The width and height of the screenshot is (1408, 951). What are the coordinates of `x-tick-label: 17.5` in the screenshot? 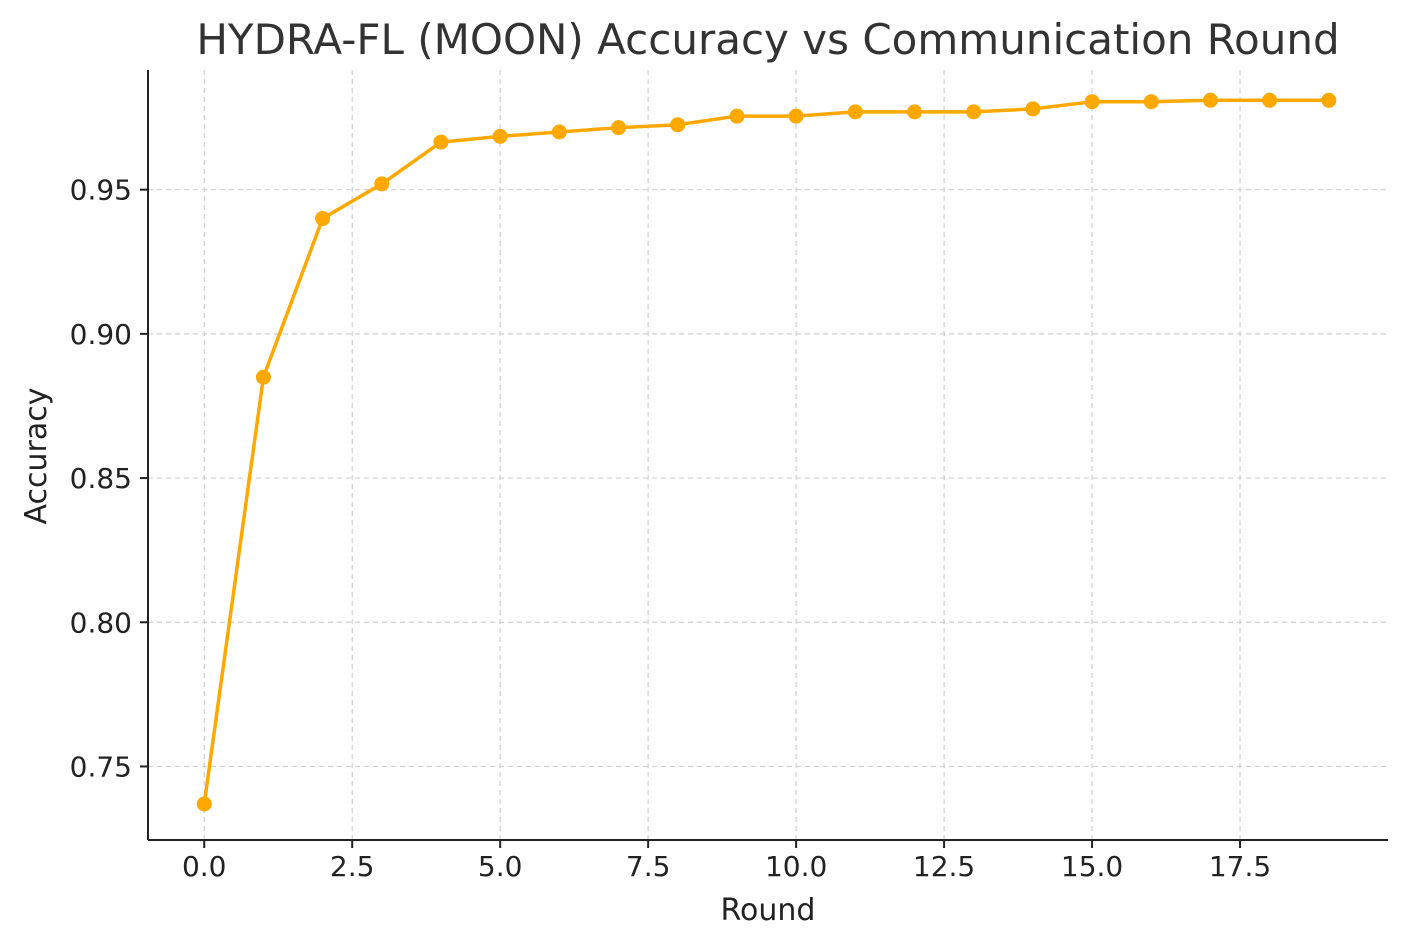 It's located at (1240, 866).